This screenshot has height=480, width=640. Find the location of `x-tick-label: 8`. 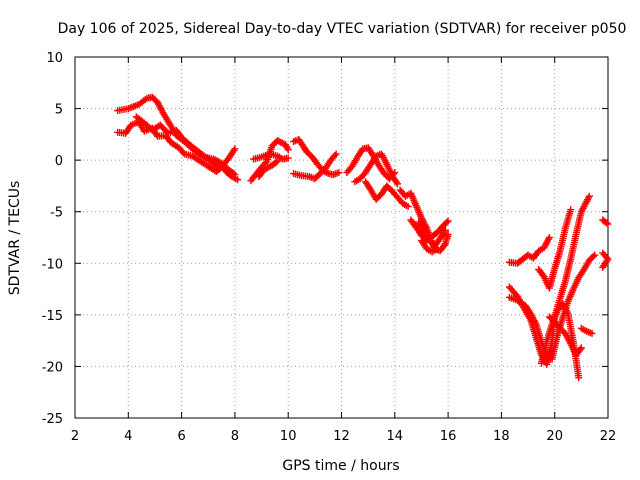

x-tick-label: 8 is located at coordinates (235, 436).